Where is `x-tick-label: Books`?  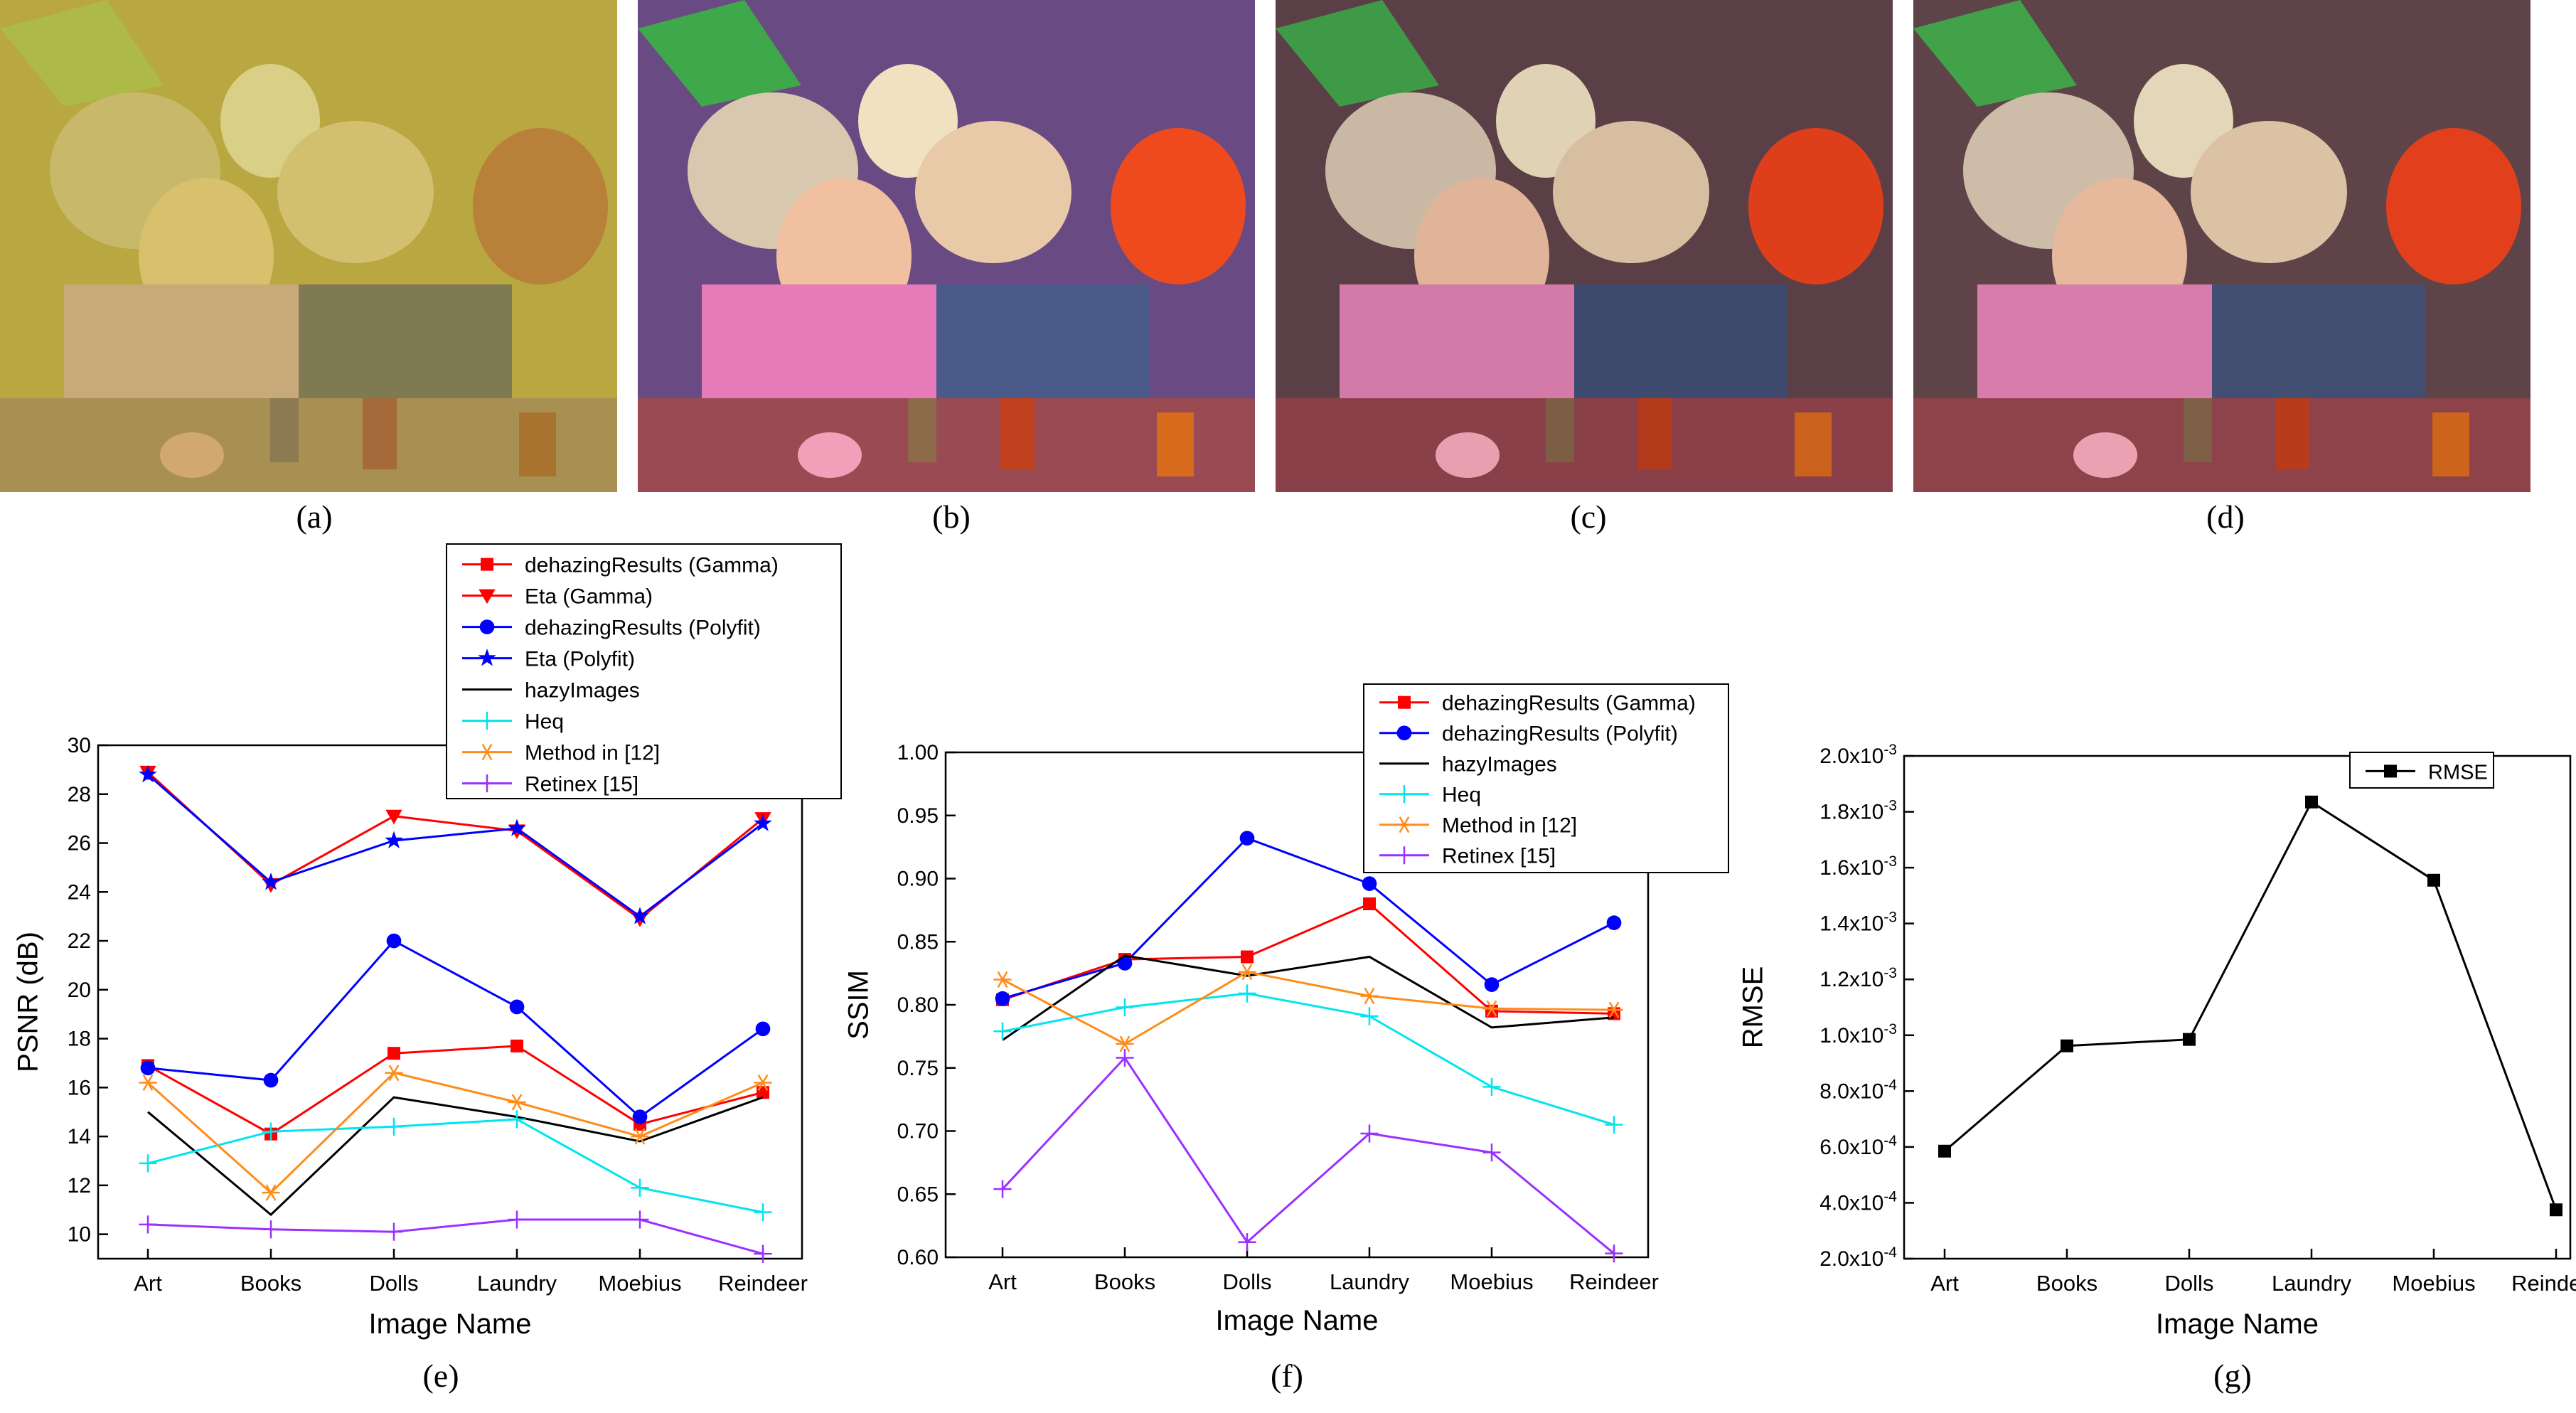 x-tick-label: Books is located at coordinates (2066, 1283).